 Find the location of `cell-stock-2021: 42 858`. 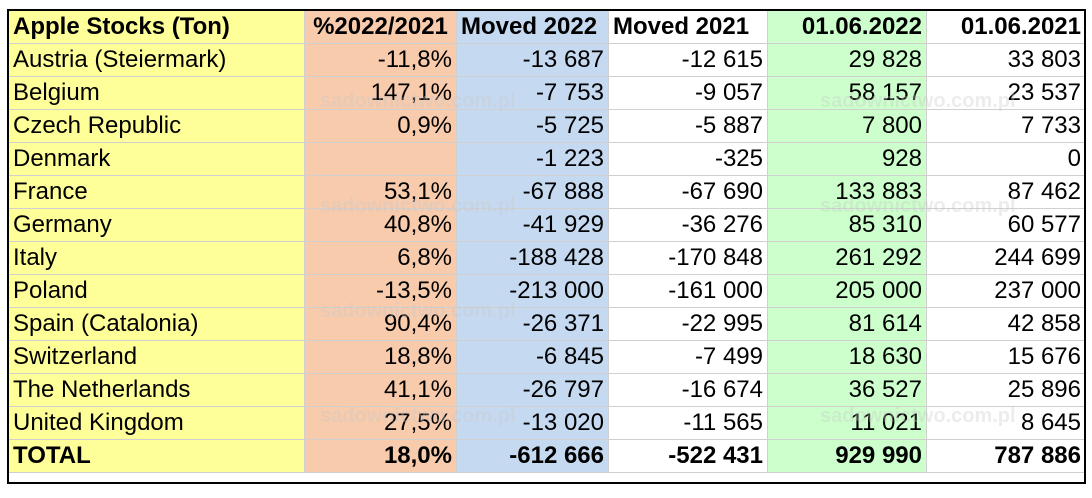

cell-stock-2021: 42 858 is located at coordinates (1006, 324).